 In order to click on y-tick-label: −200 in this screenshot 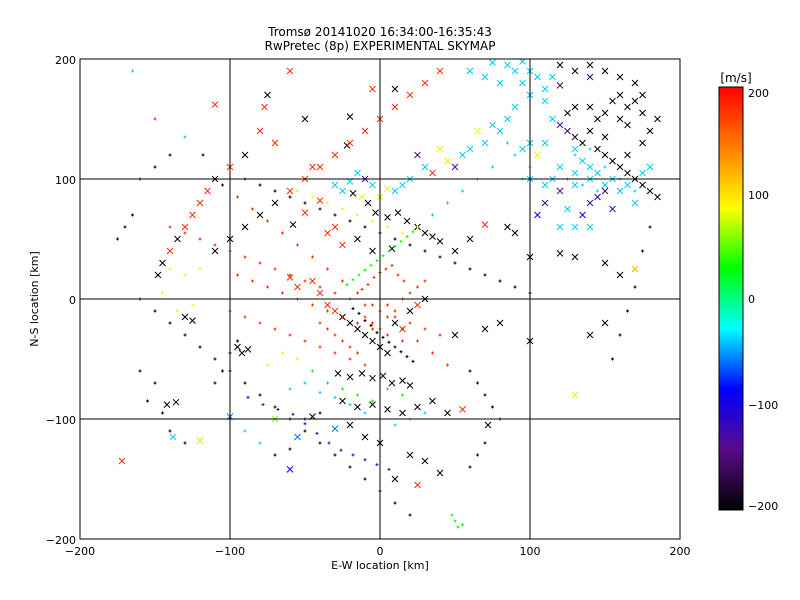, I will do `click(61, 540)`.